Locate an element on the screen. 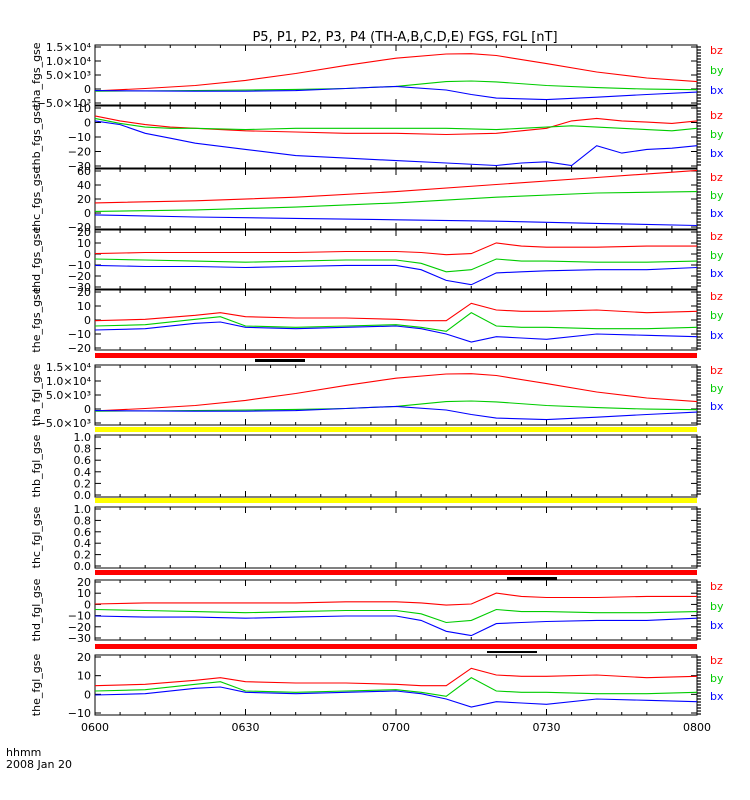  panel-thb-fgs-gse: 10 0−10 −20−30 thb_fgs_gse bz by bx is located at coordinates (377, 137).